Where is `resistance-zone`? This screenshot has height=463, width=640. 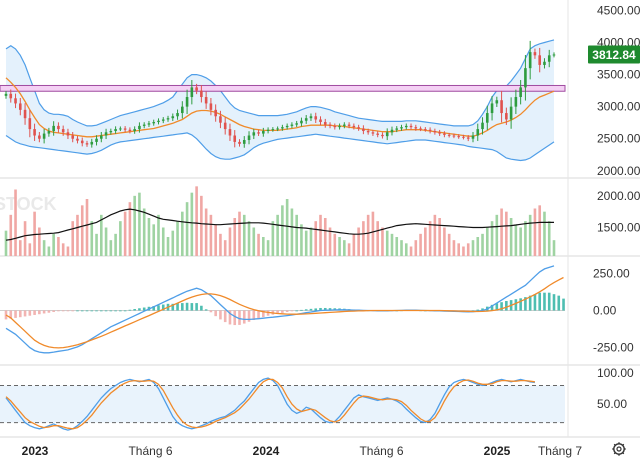 resistance-zone is located at coordinates (283, 88).